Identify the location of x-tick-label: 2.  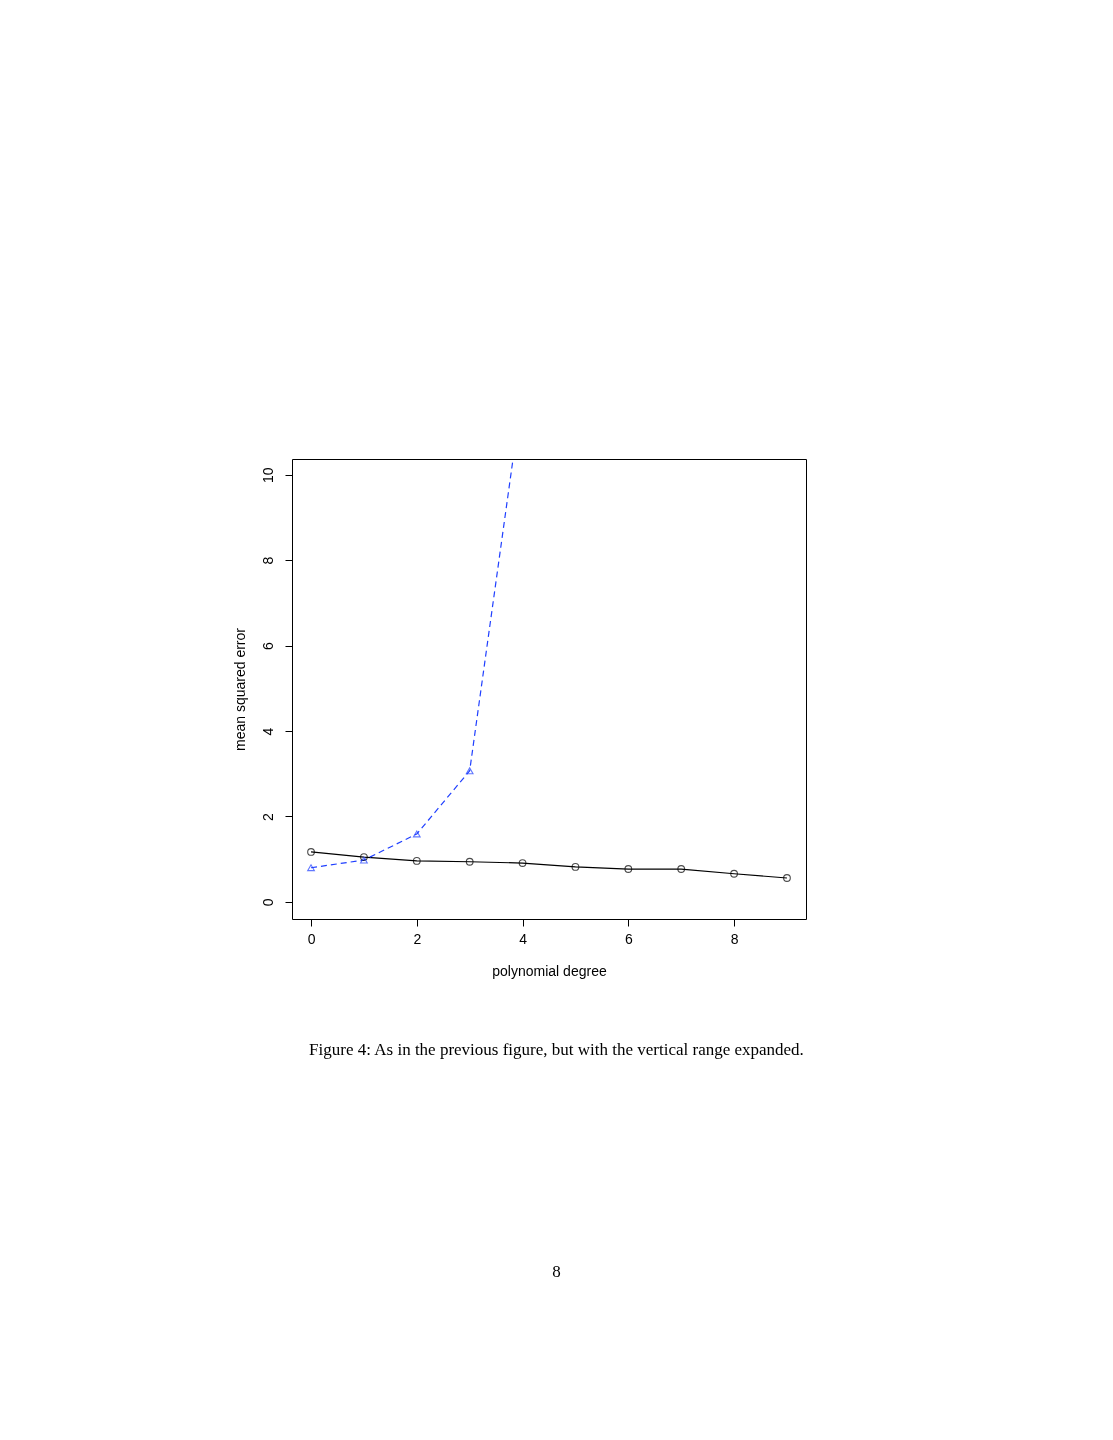
(417, 938).